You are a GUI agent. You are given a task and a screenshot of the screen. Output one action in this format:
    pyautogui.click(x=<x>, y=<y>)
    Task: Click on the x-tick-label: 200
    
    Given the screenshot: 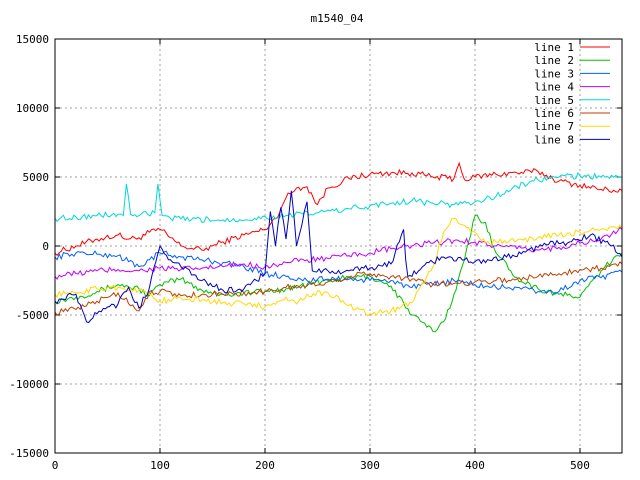 What is the action you would take?
    pyautogui.click(x=265, y=465)
    